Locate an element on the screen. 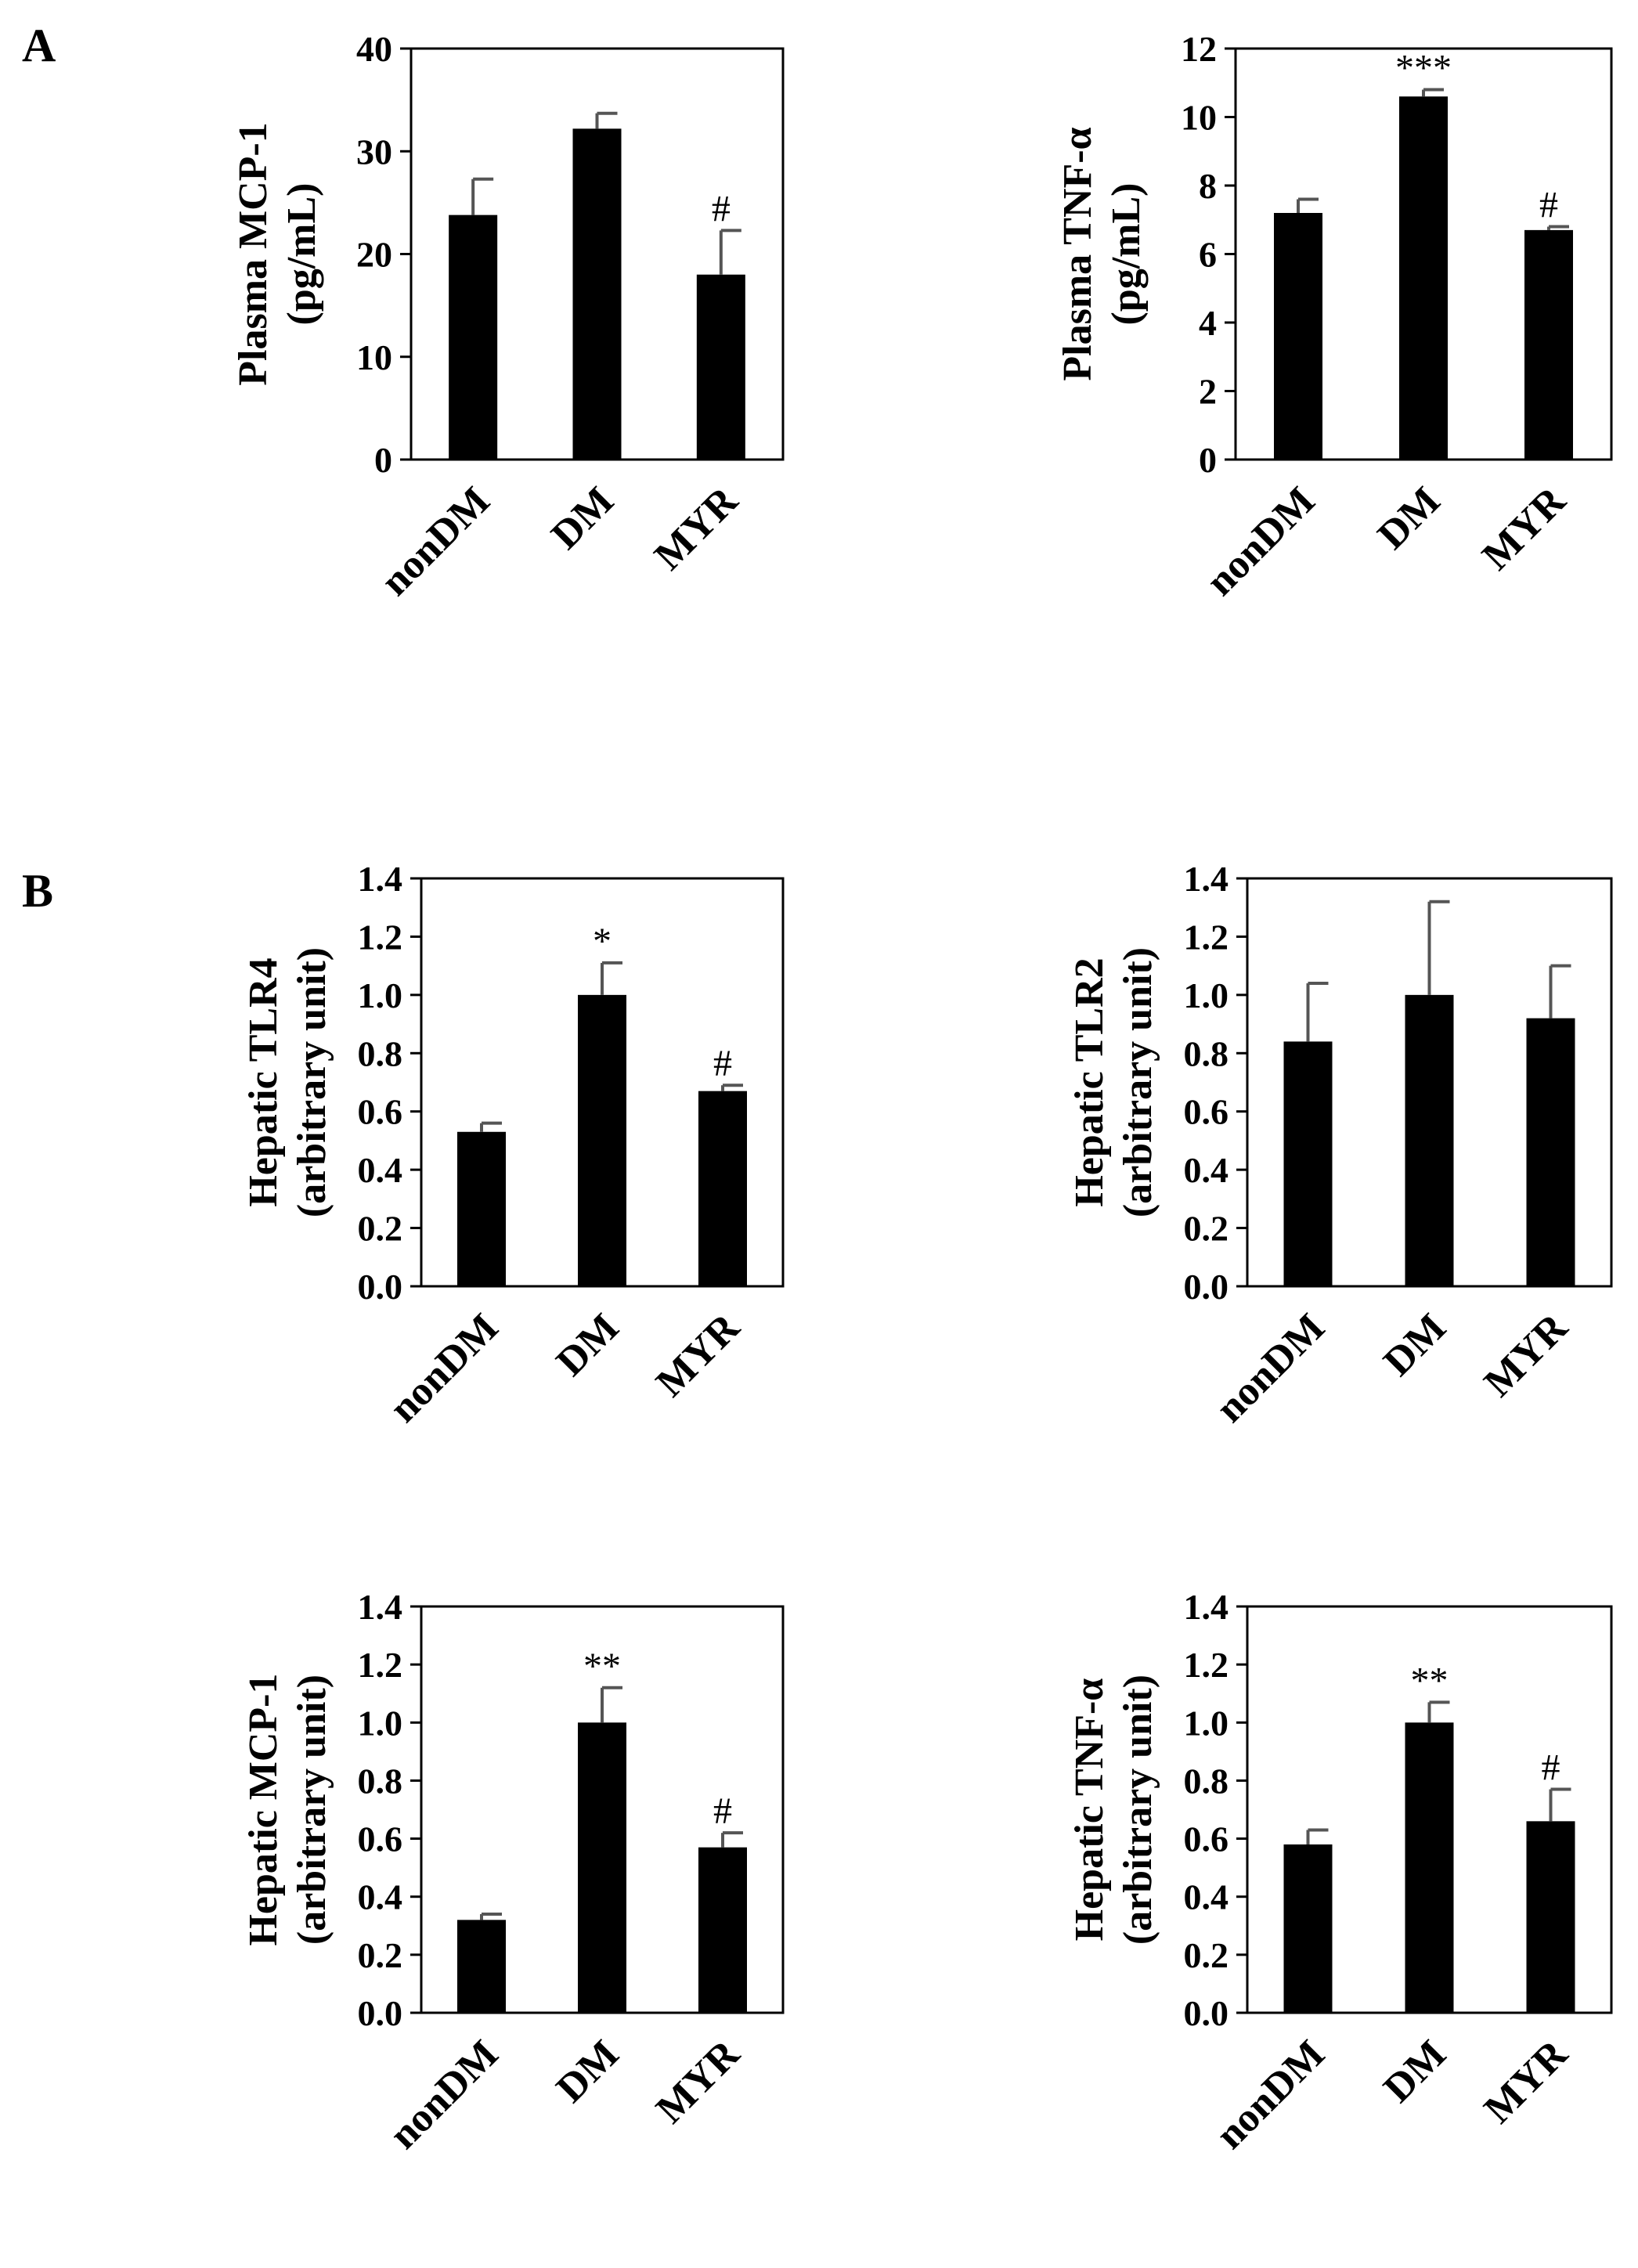 Image resolution: width=1638 pixels, height=2268 pixels. y-tick-label: 40 is located at coordinates (374, 49).